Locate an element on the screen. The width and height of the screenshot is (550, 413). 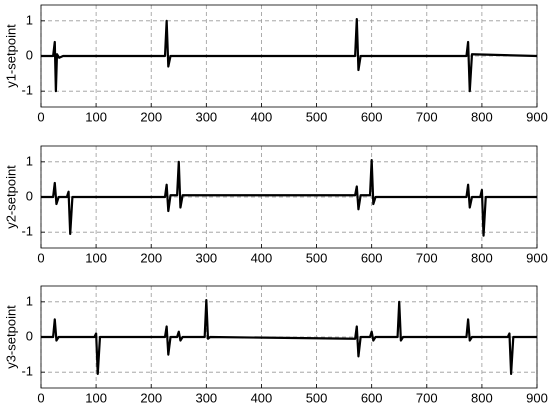
y-axis-label: y1-setpoint is located at coordinates (10, 56).